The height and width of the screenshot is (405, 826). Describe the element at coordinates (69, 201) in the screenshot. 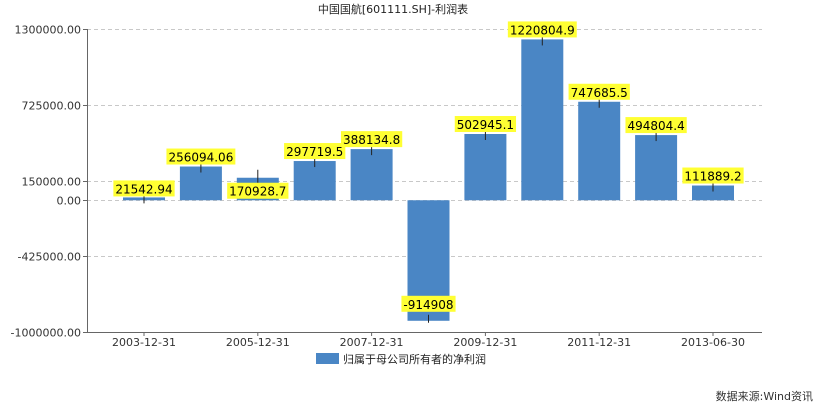

I see `y-tick-label: 0.00` at that location.